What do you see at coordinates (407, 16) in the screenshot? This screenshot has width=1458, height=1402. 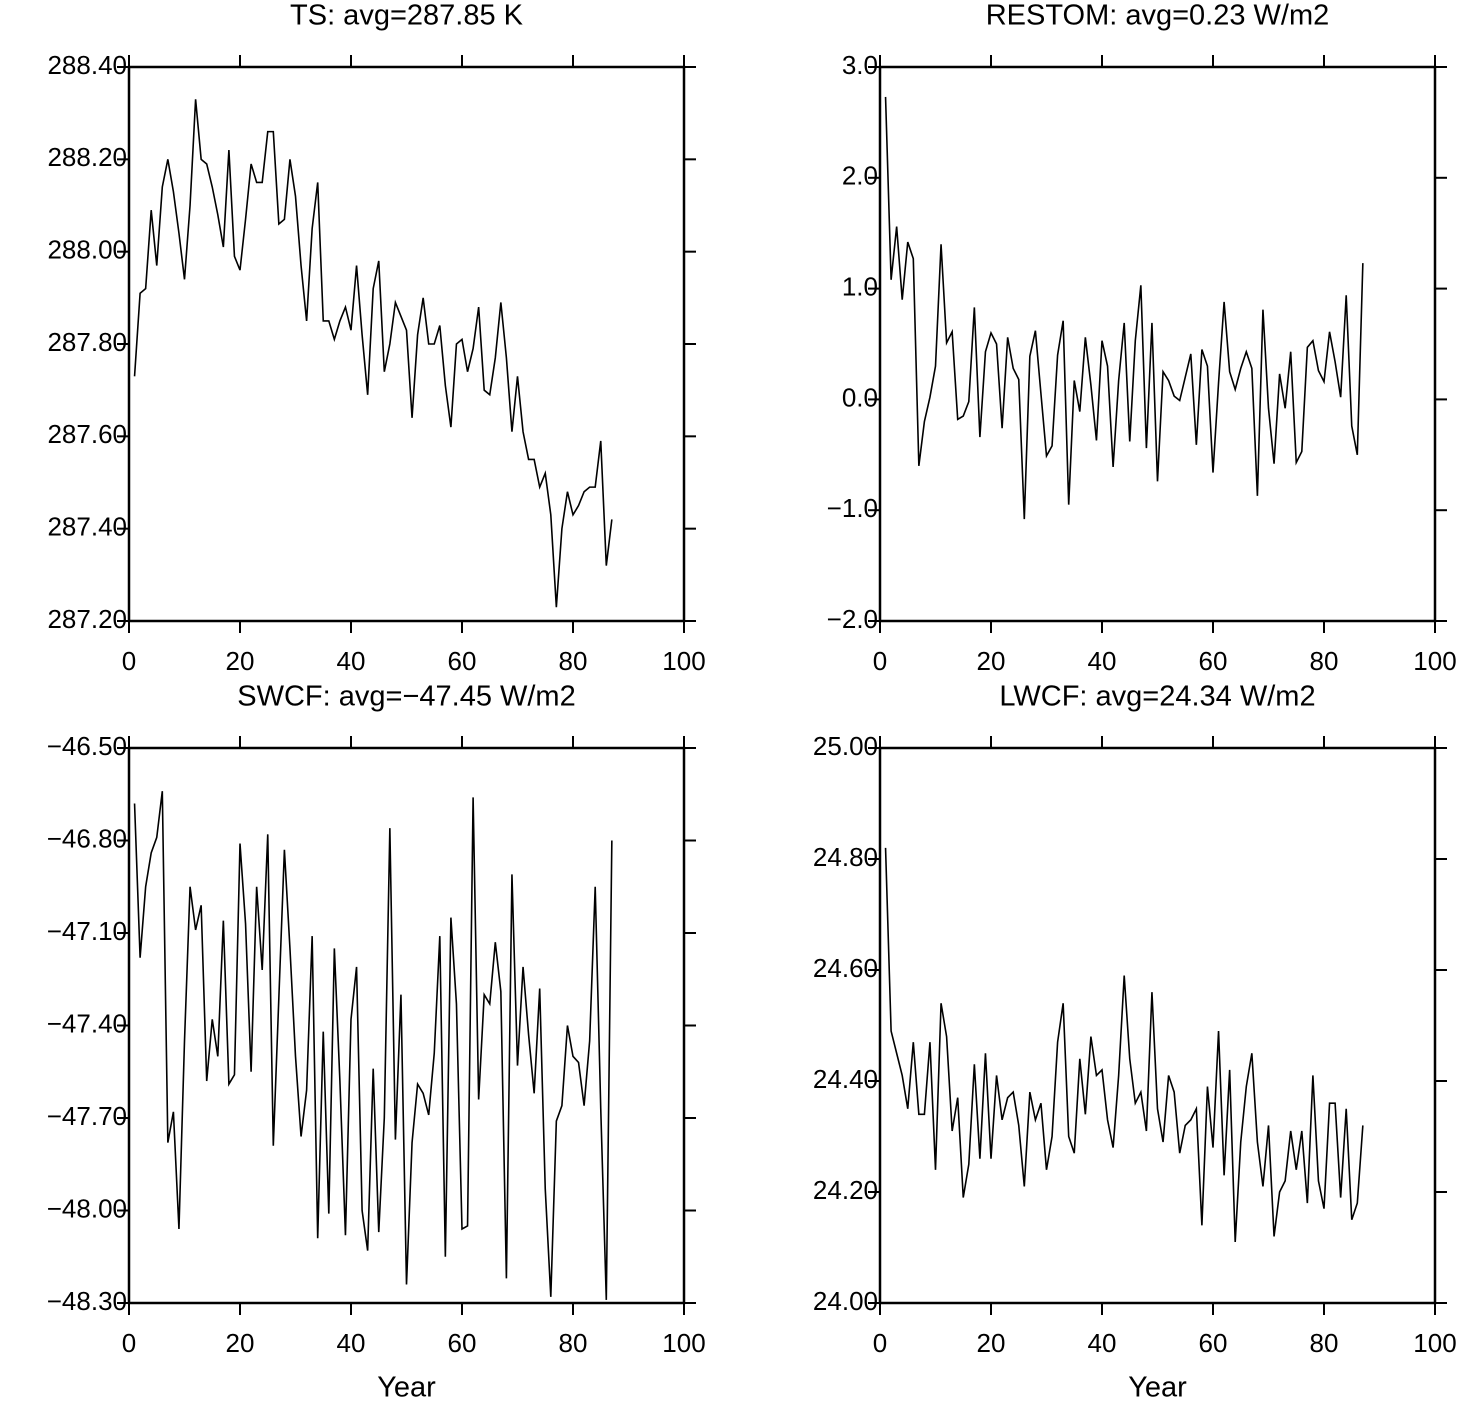 I see `chart-title: TS: avg=287.85 K` at bounding box center [407, 16].